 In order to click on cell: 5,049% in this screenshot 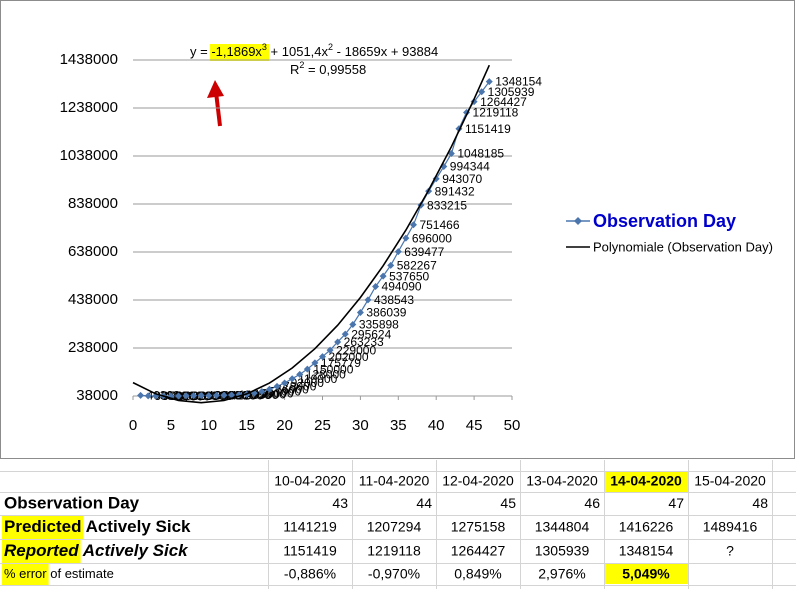, I will do `click(646, 574)`.